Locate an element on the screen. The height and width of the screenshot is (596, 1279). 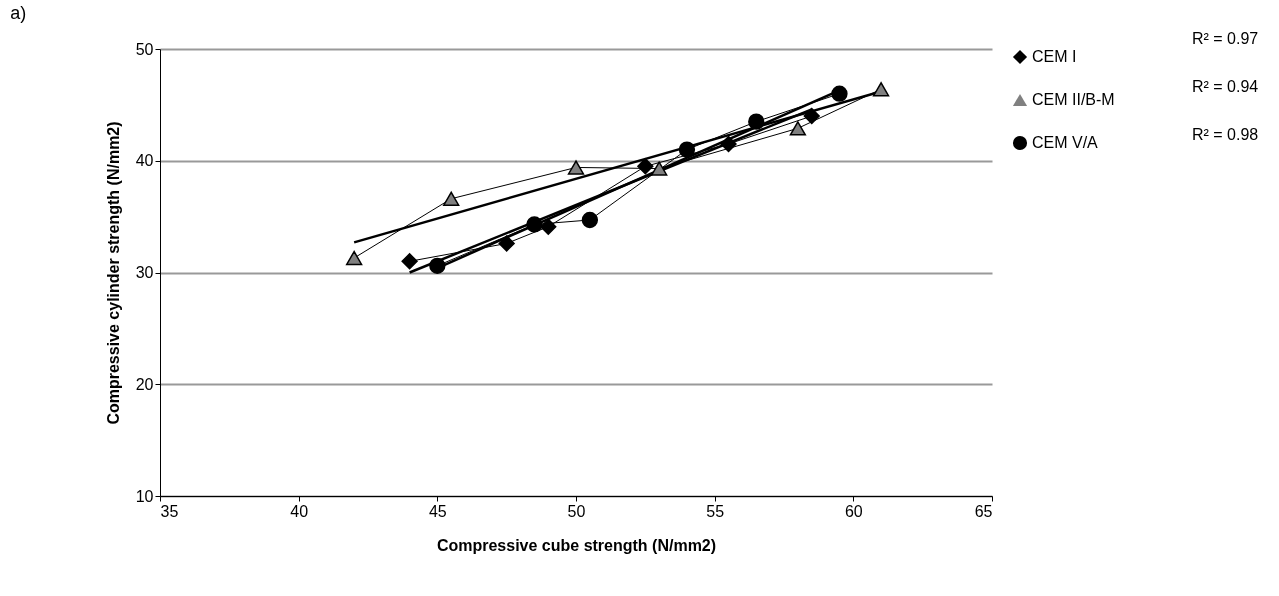
legend-label: CEM V/A is located at coordinates (1065, 142).